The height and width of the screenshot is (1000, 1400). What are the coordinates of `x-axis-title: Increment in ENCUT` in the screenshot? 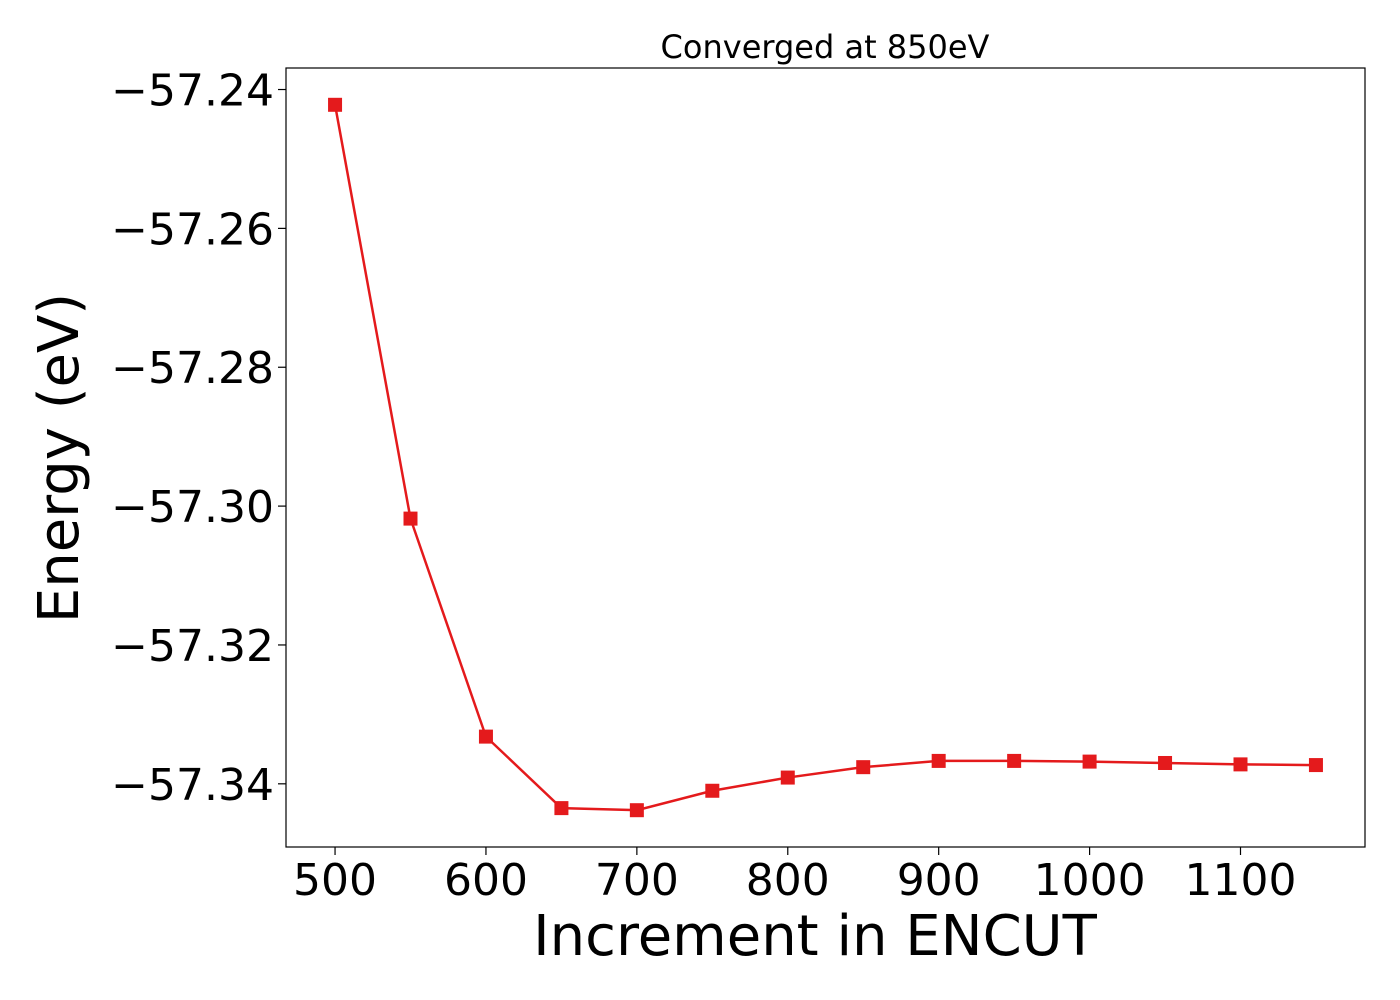 It's located at (815, 936).